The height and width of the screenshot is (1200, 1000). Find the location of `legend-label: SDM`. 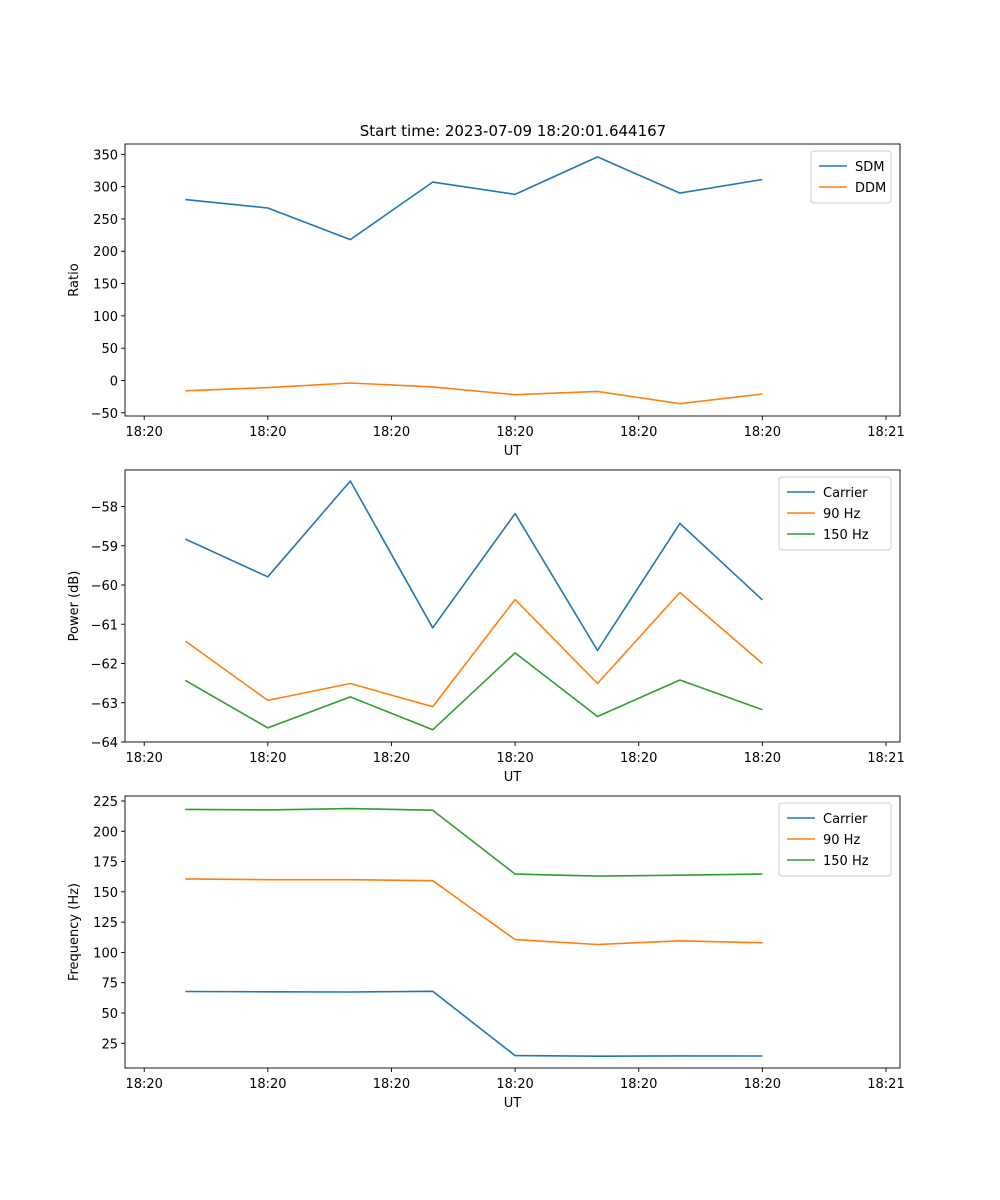

legend-label: SDM is located at coordinates (869, 167).